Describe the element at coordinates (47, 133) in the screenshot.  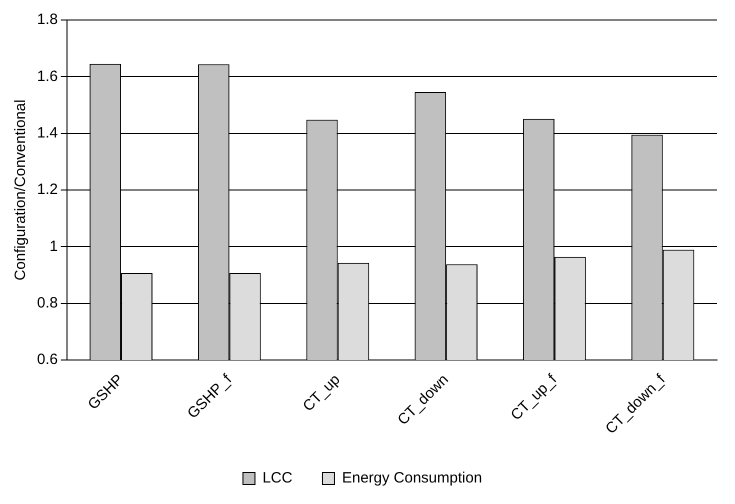
I see `y-tick-label: 1.4` at that location.